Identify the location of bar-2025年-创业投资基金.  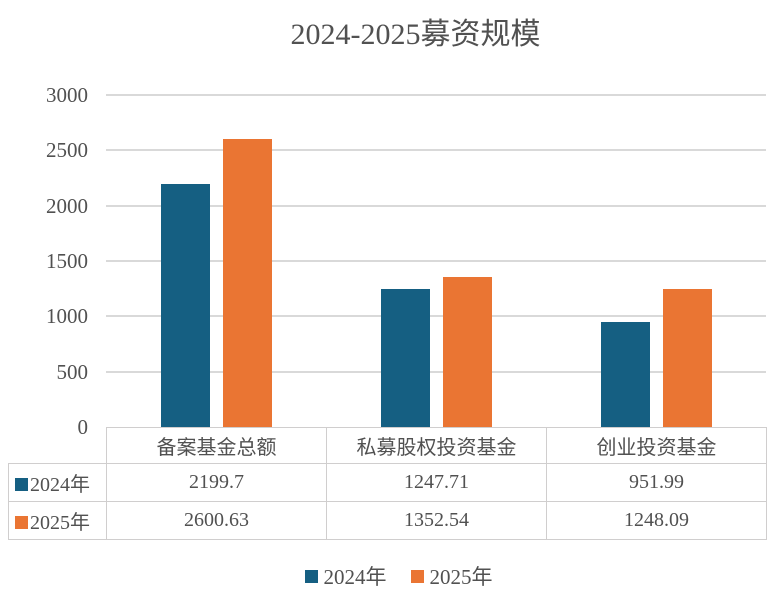
(687, 357).